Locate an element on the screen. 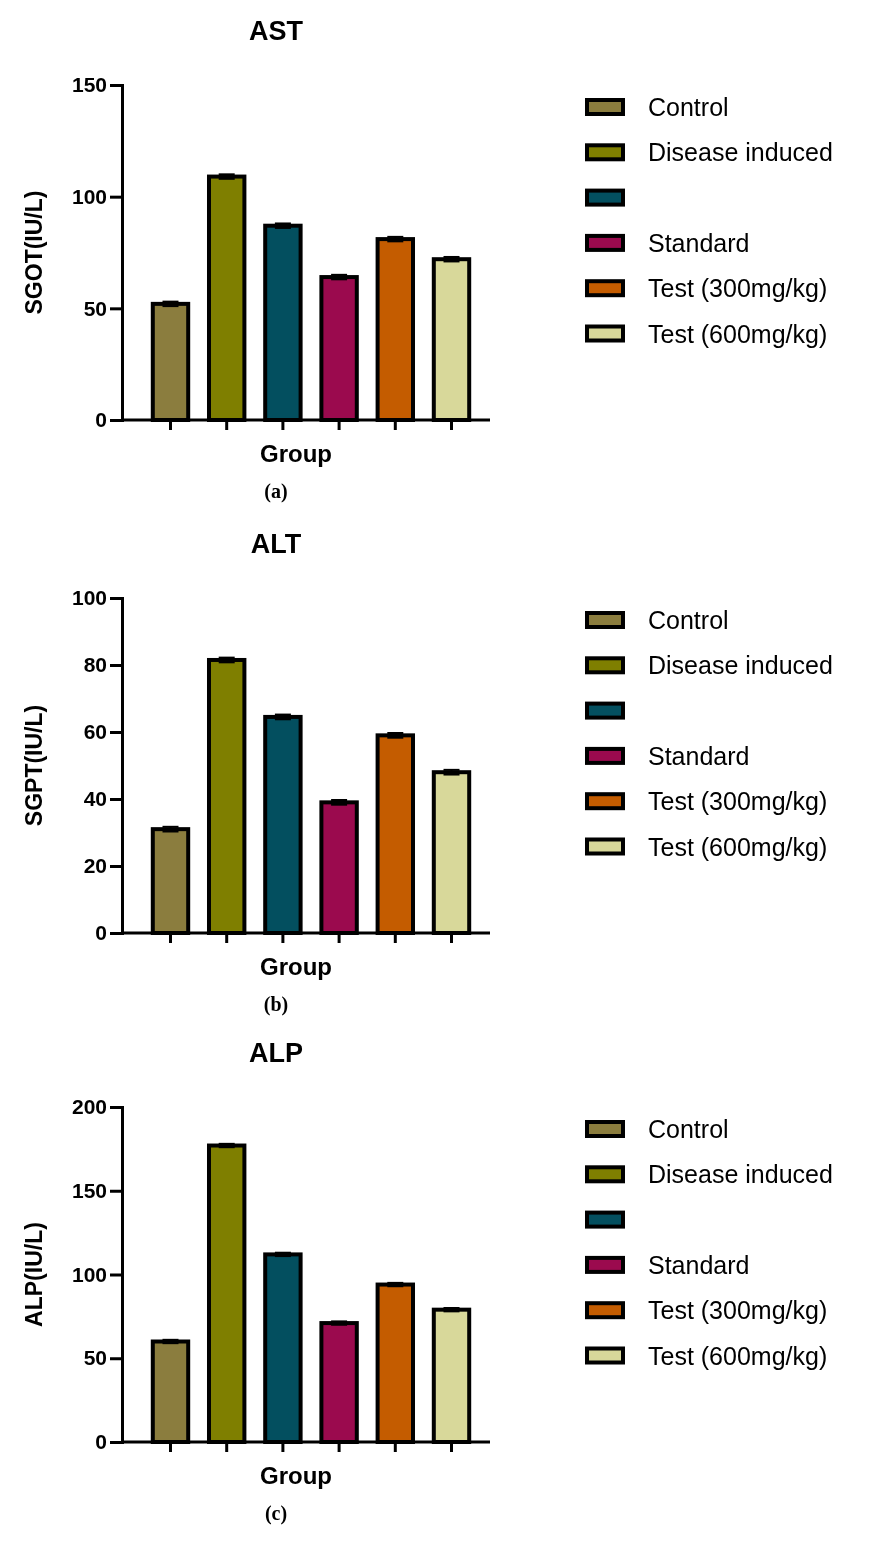 The width and height of the screenshot is (884, 1541). chart-title: ALT is located at coordinates (276, 544).